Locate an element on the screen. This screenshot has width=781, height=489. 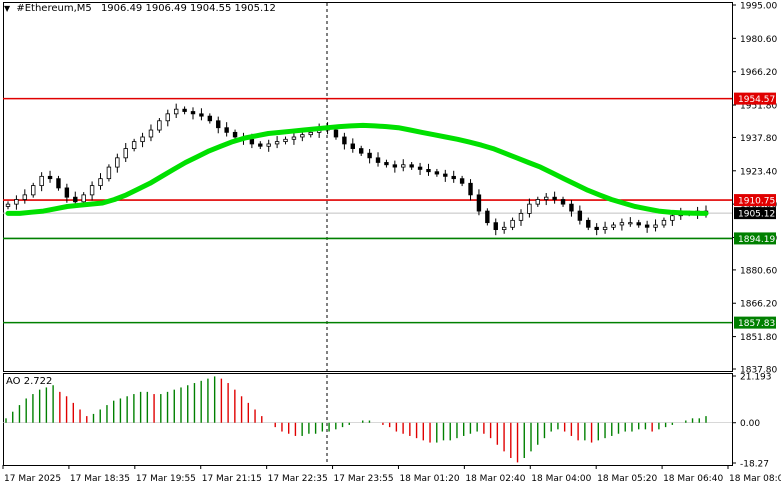
y-tick-label: 1837.80 is located at coordinates (758, 371).